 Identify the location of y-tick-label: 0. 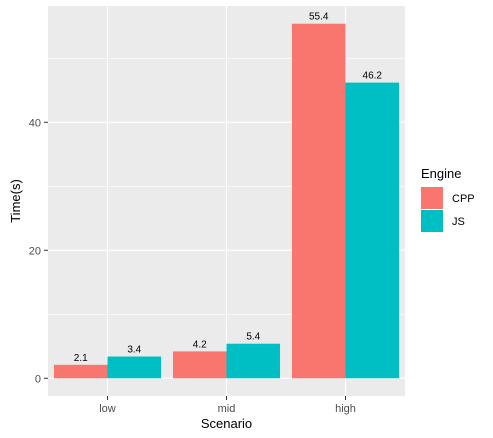
(38, 379).